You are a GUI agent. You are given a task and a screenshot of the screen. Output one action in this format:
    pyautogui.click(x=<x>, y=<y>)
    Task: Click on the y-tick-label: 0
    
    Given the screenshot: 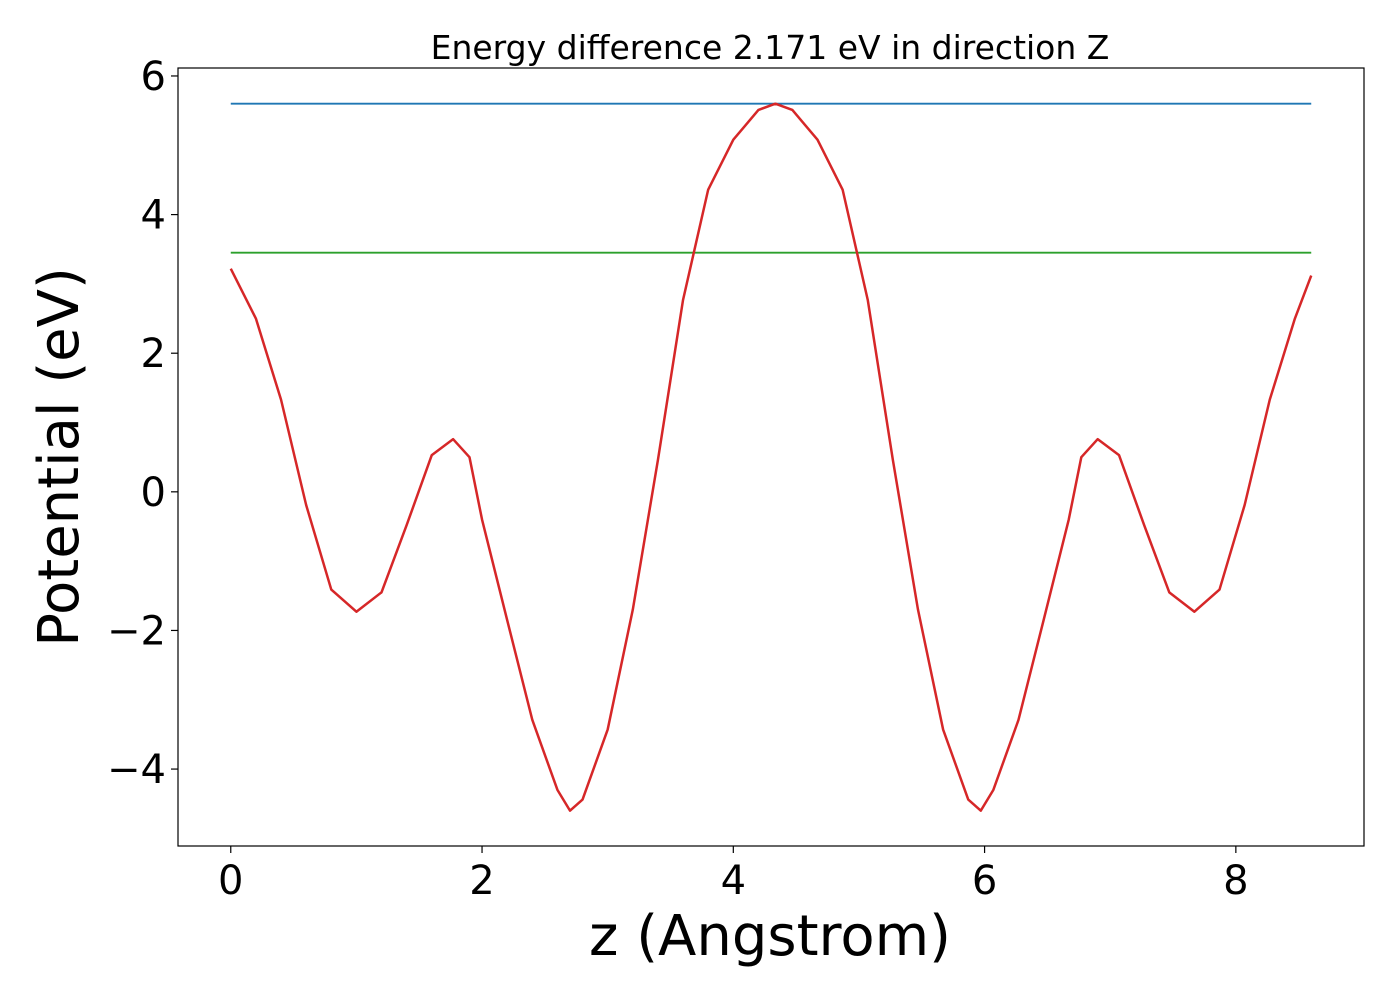 What is the action you would take?
    pyautogui.click(x=153, y=493)
    